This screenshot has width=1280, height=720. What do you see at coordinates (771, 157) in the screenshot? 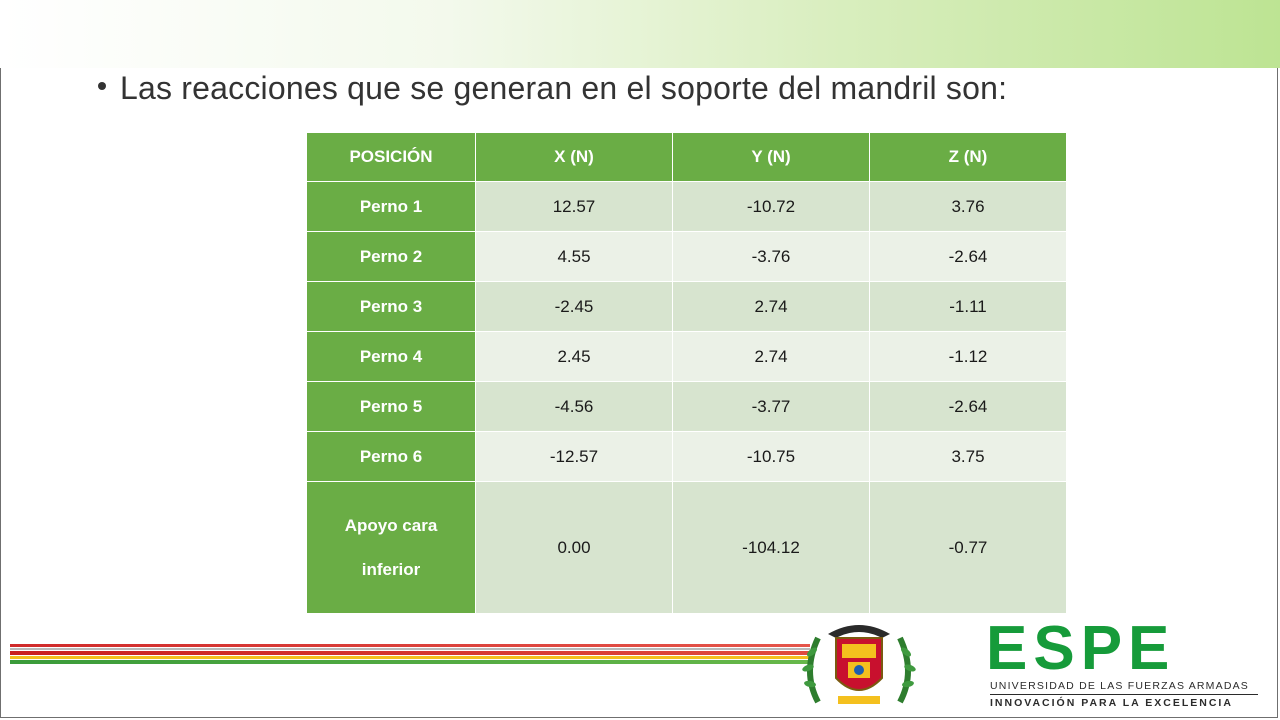
I see `header-y: Y (N)` at bounding box center [771, 157].